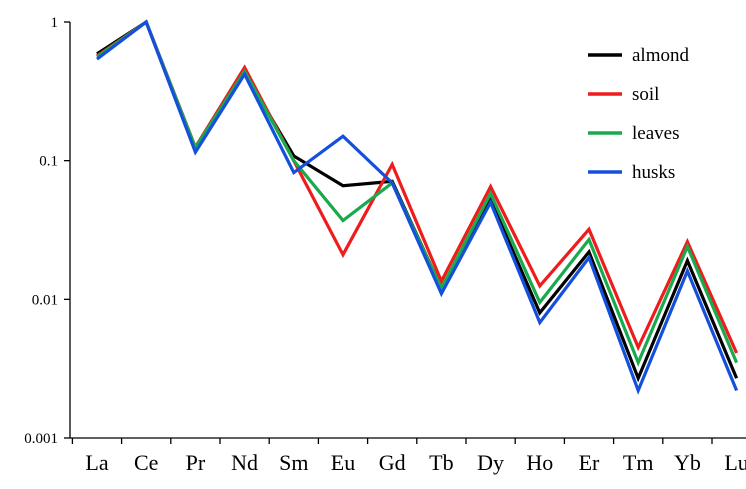 Image resolution: width=746 pixels, height=489 pixels. What do you see at coordinates (48, 162) in the screenshot?
I see `y-tick-label: 0.1` at bounding box center [48, 162].